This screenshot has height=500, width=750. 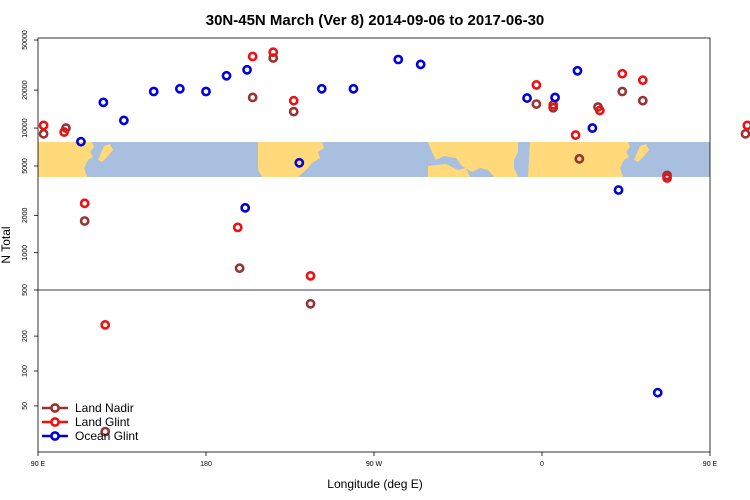 What do you see at coordinates (25, 90) in the screenshot?
I see `y-tick-label: 20000` at bounding box center [25, 90].